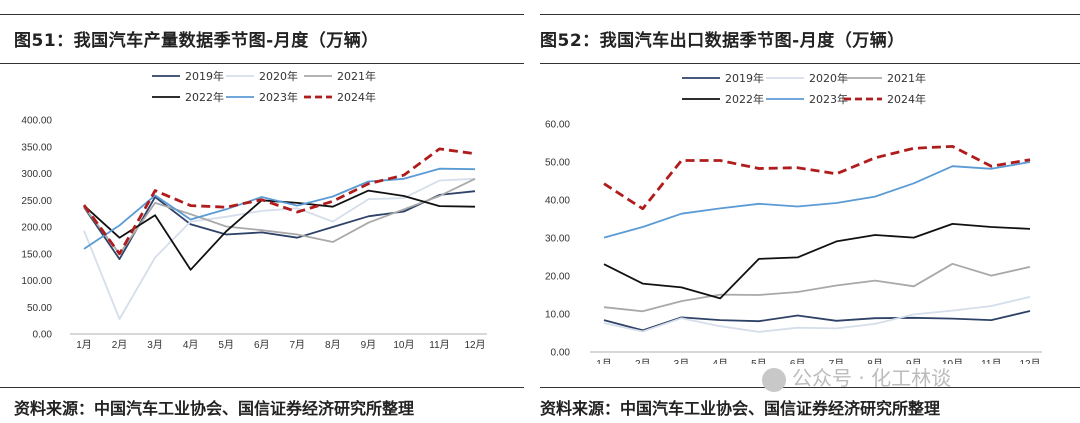  I want to click on watermark-text: 公众号 · 化工林谈, so click(872, 378).